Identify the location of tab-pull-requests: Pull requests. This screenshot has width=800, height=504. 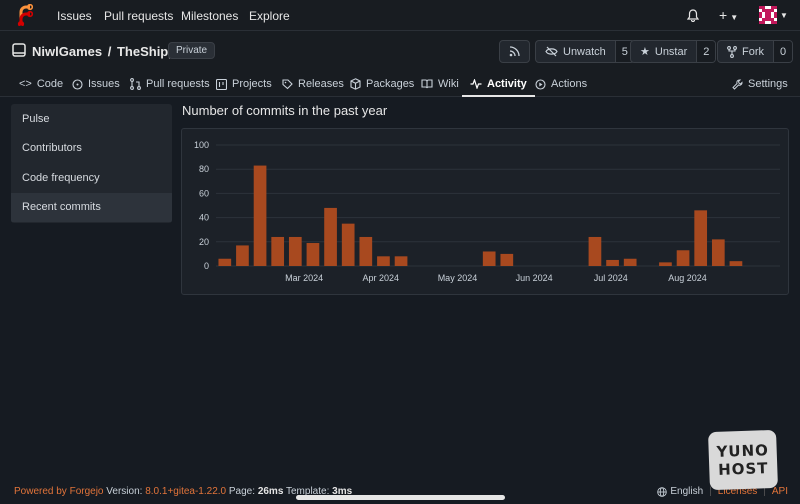
(170, 84).